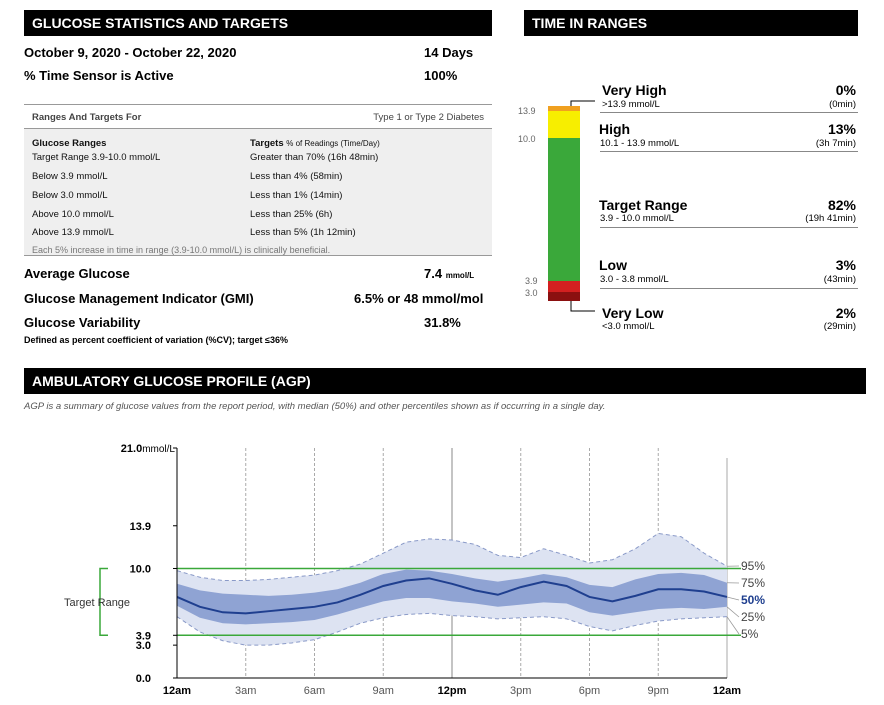 This screenshot has height=705, width=884. What do you see at coordinates (460, 275) in the screenshot?
I see `avg-glucose-unit: mmol/L` at bounding box center [460, 275].